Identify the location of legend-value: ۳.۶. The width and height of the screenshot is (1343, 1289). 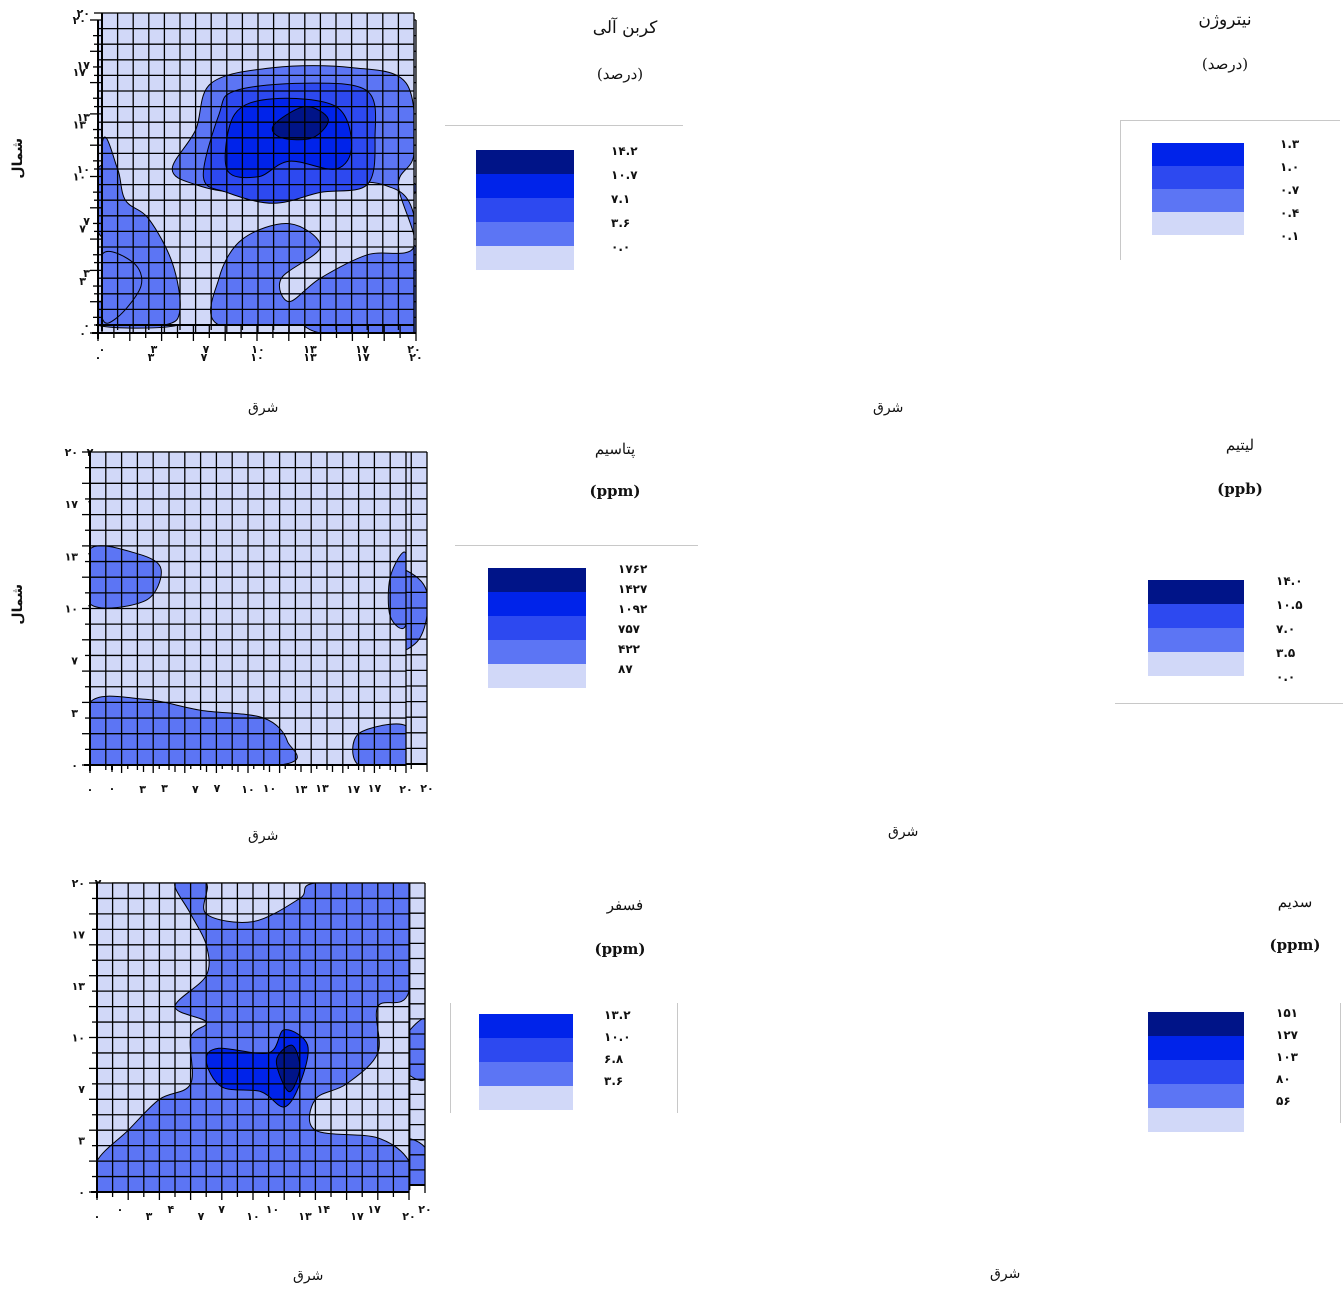
(621, 223).